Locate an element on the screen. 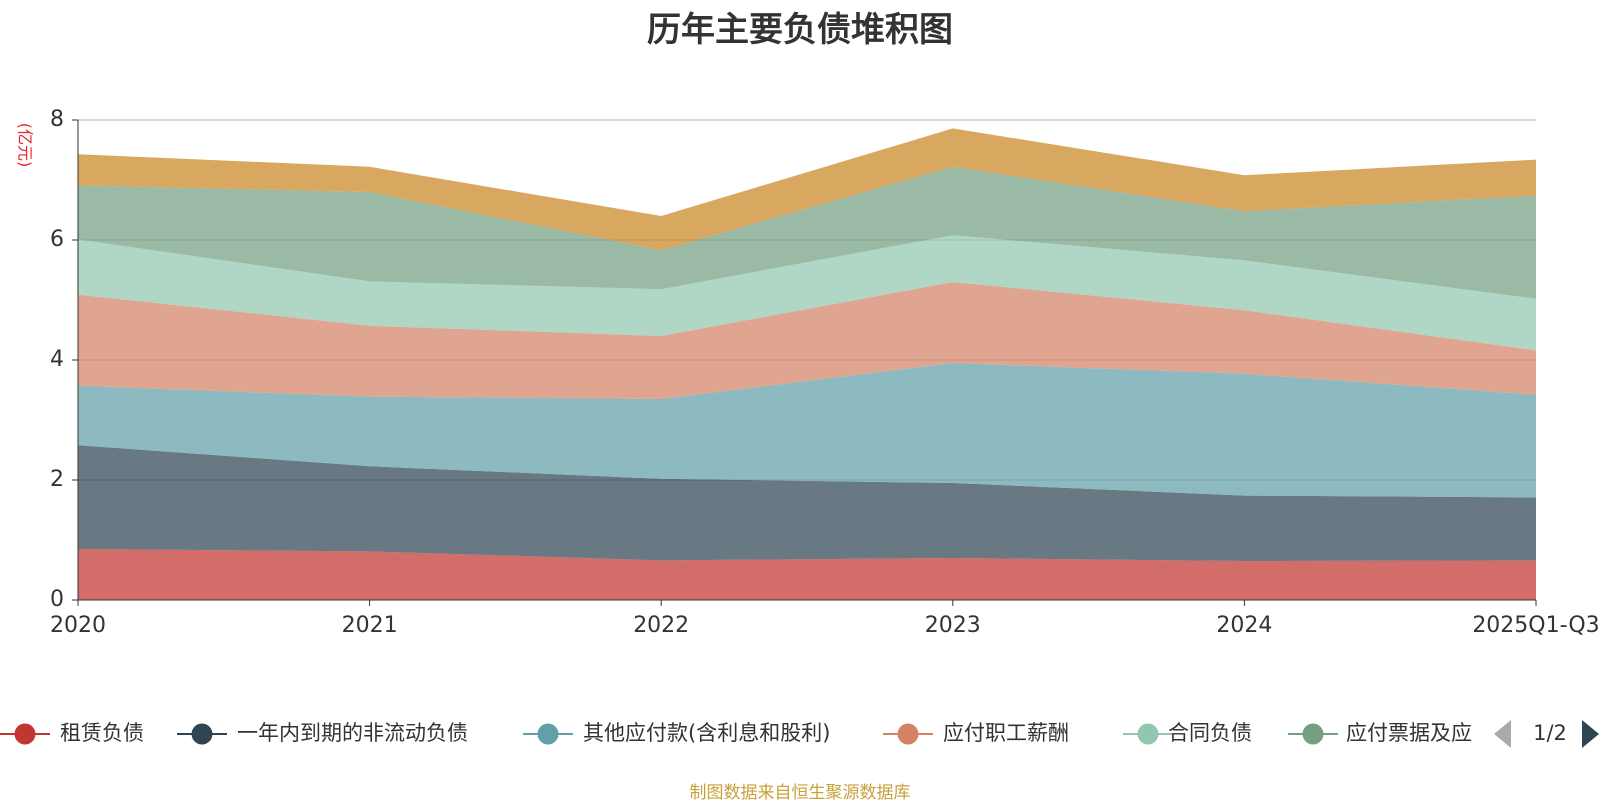 The image size is (1600, 803). legend-pager: 1/2 is located at coordinates (1546, 734).